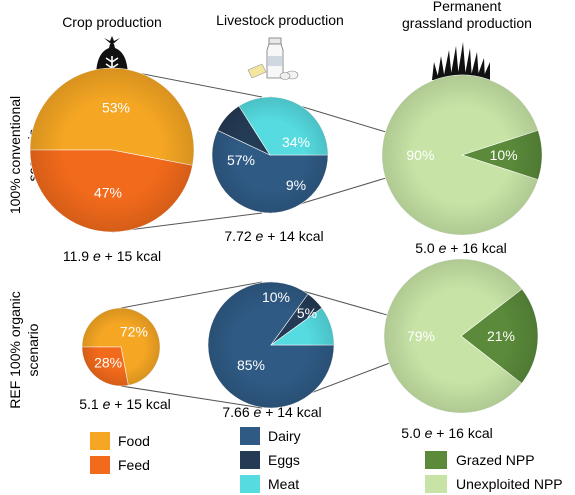 The height and width of the screenshot is (495, 575). What do you see at coordinates (15, 155) in the screenshot?
I see `row-label-conventional-line1: 100% conventional` at bounding box center [15, 155].